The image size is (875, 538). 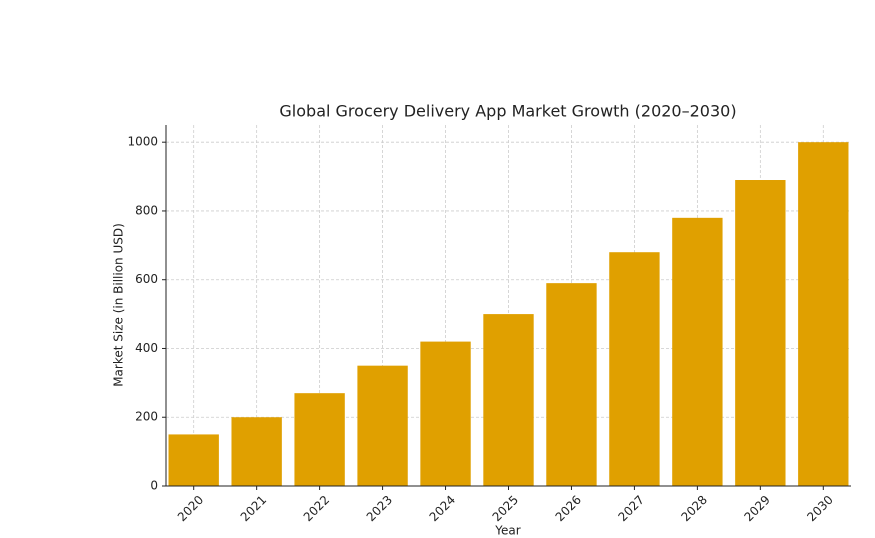 I want to click on y-tick-label: 800, so click(x=146, y=210).